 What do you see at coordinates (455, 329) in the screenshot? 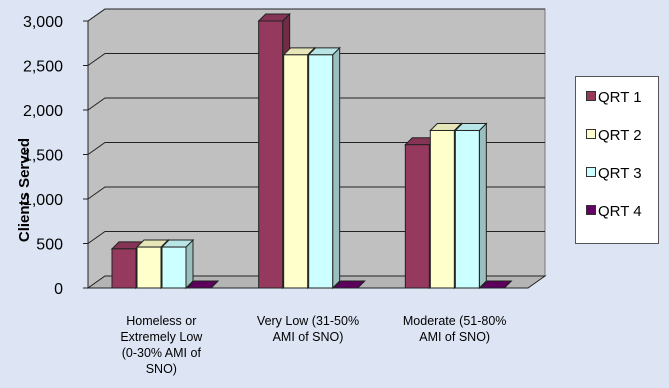
I see `x-tick-label: Moderate (51-80% AMI of SNO)` at bounding box center [455, 329].